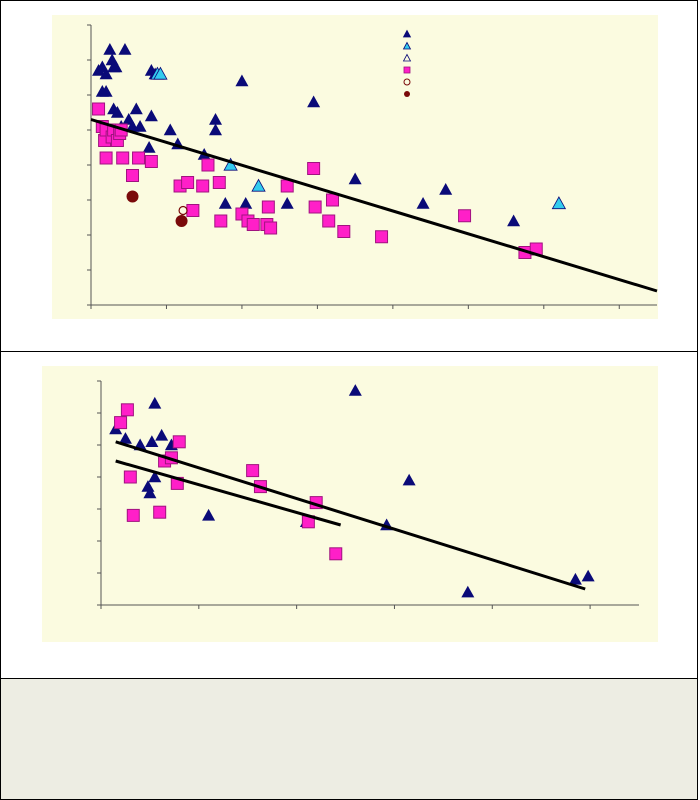  What do you see at coordinates (407, 45) in the screenshot?
I see `legend-filled-cyan-triangle-icon` at bounding box center [407, 45].